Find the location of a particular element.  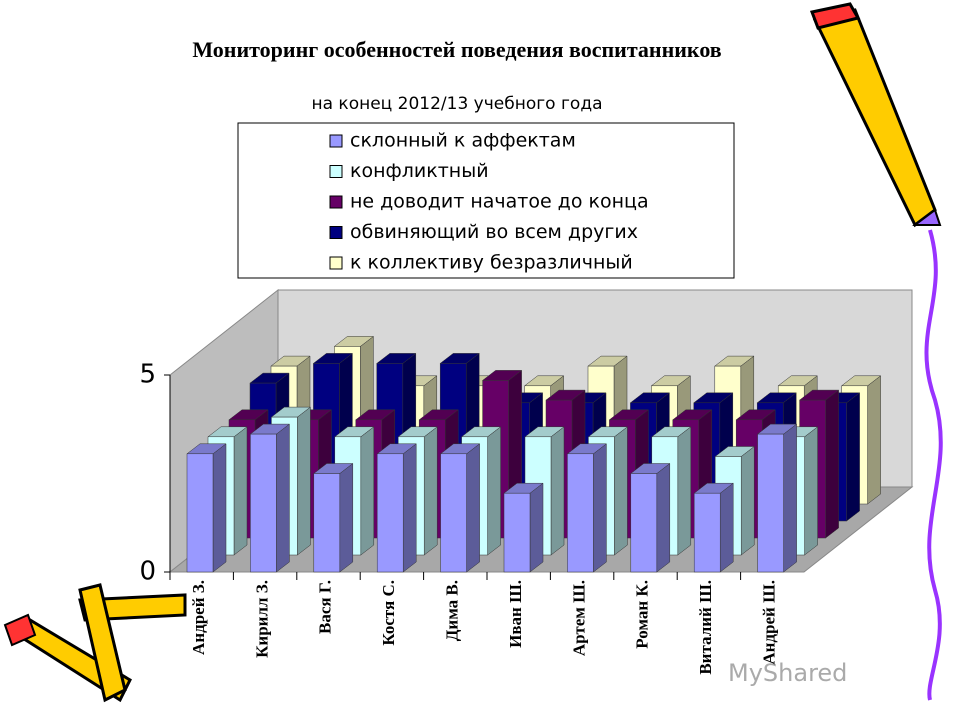

x-tick-label: Андрей Ш. is located at coordinates (769, 622).